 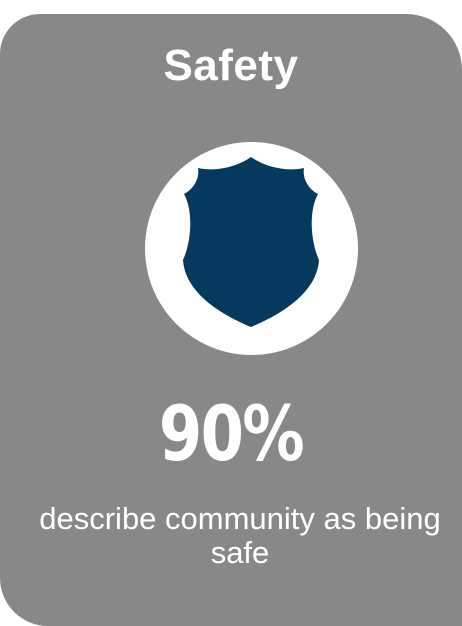 I want to click on police-shield-icon, so click(x=251, y=242).